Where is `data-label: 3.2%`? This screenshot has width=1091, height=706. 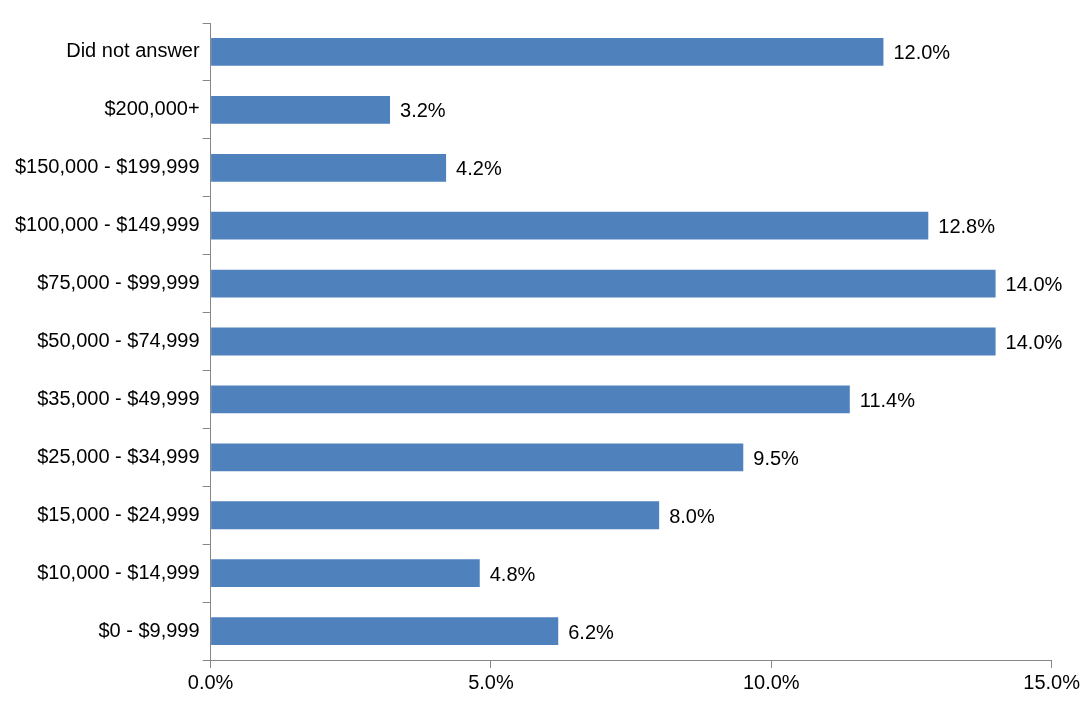
data-label: 3.2% is located at coordinates (423, 110).